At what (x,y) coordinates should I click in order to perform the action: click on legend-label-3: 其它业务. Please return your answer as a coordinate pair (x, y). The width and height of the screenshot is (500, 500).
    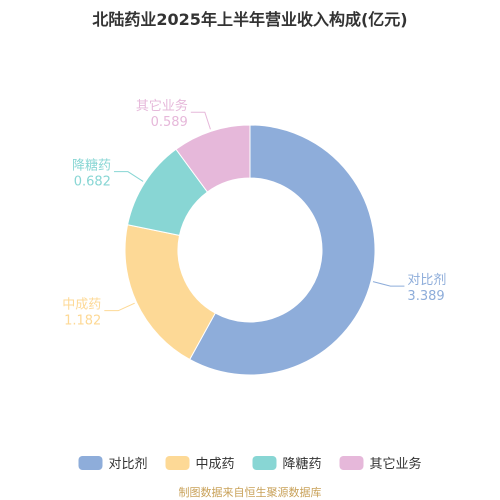
    Looking at the image, I should click on (396, 464).